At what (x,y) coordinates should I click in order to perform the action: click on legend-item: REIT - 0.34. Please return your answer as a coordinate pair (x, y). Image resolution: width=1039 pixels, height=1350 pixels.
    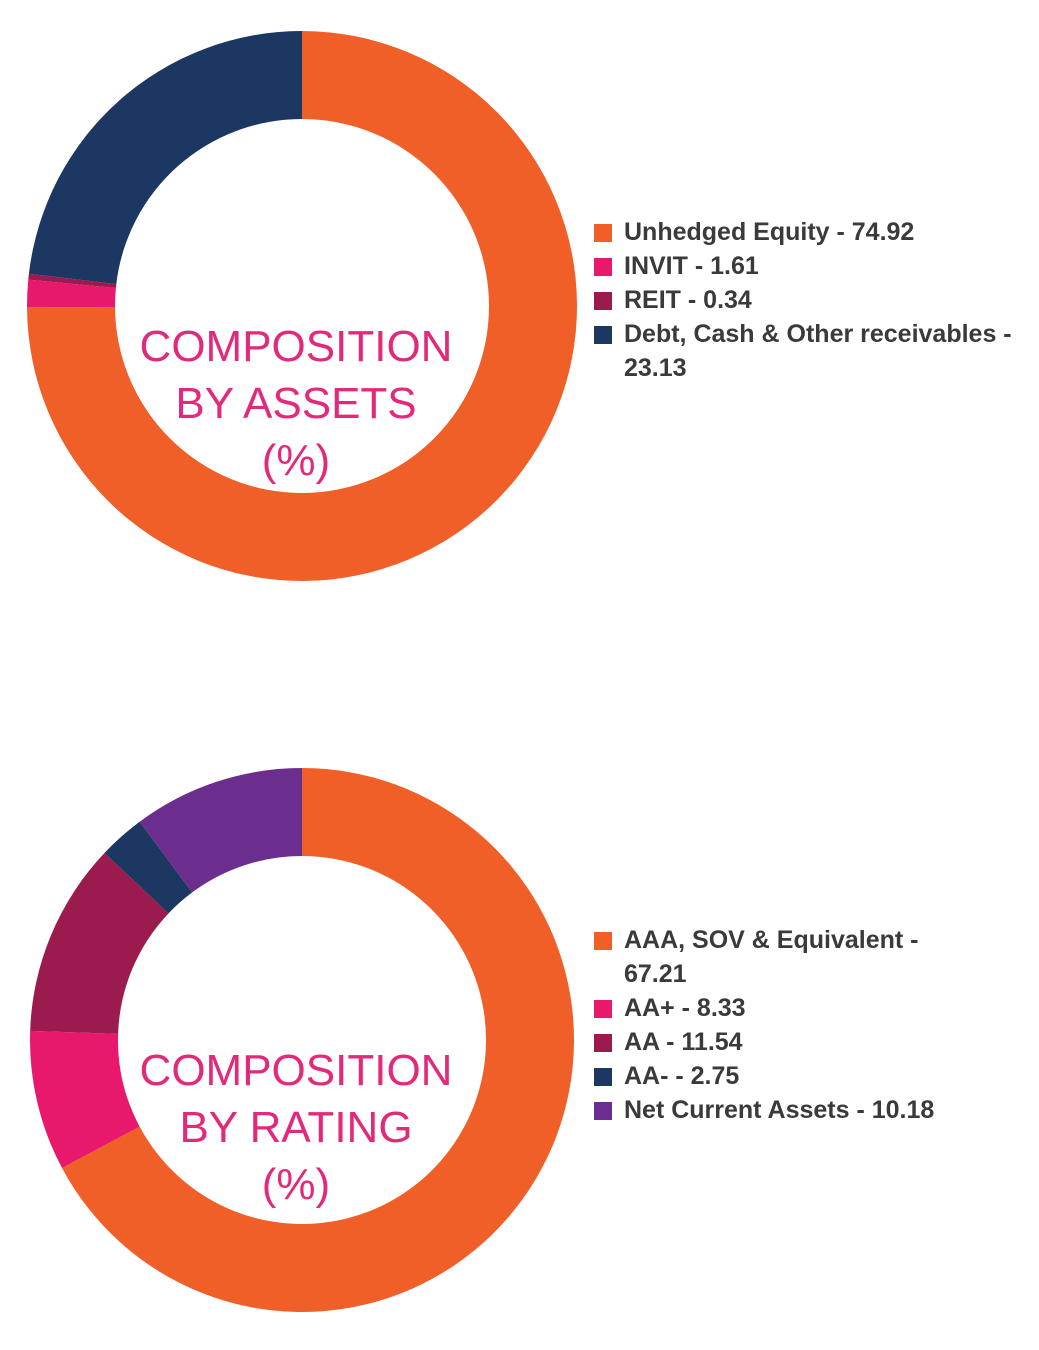
    Looking at the image, I should click on (814, 300).